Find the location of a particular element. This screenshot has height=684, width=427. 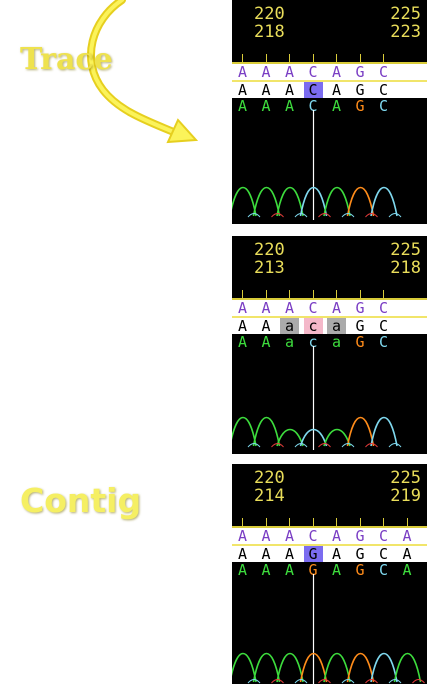

contig-label: Contig is located at coordinates (81, 500).